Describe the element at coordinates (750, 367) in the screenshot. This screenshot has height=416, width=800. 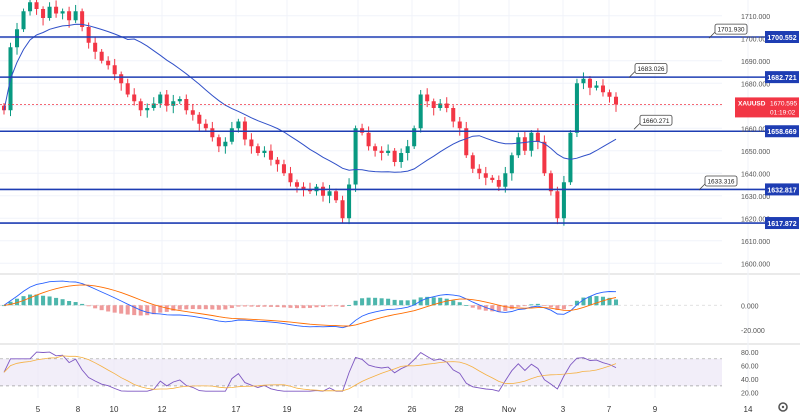
I see `rsi-axis-tick-label: 60.00` at that location.